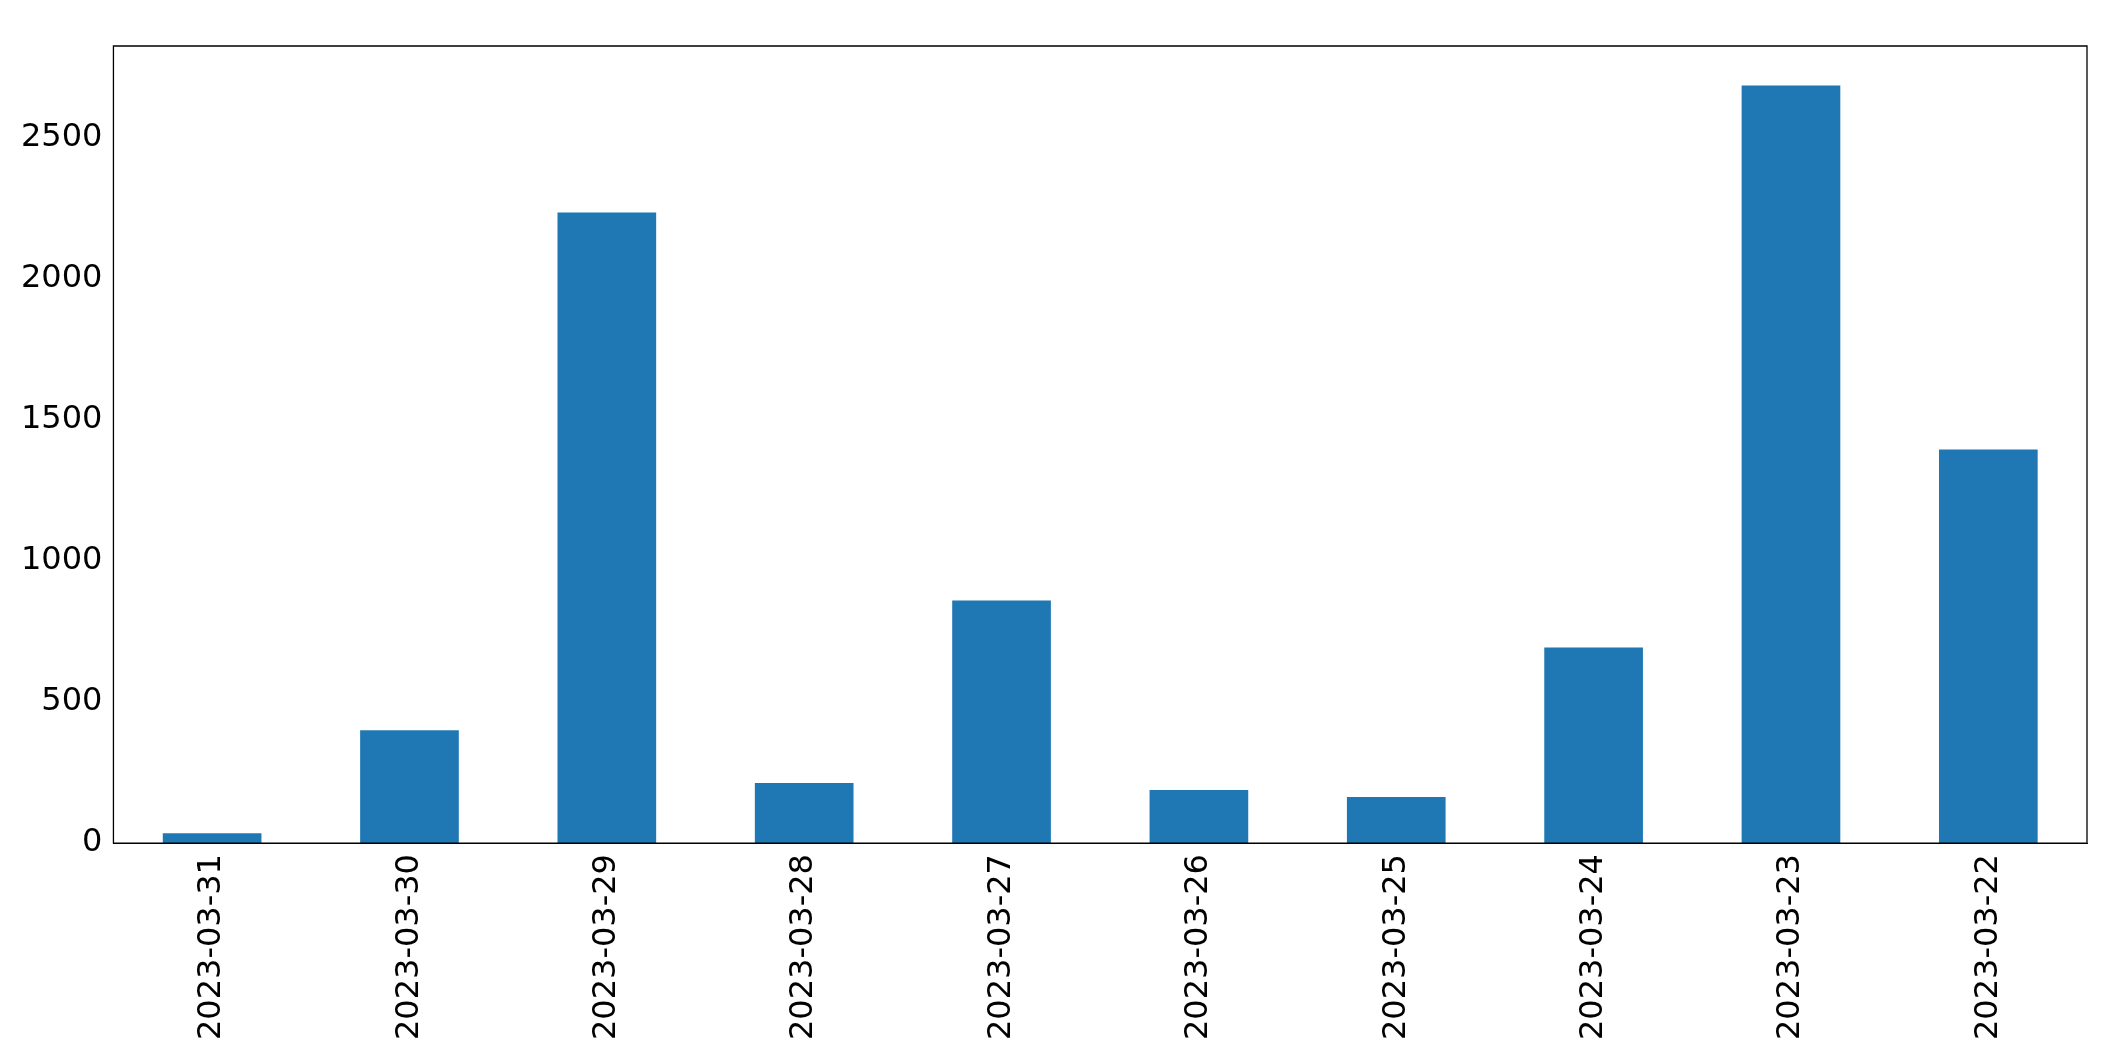 The height and width of the screenshot is (1061, 2115). What do you see at coordinates (1393, 947) in the screenshot?
I see `x-tick-label: 2023-03-25` at bounding box center [1393, 947].